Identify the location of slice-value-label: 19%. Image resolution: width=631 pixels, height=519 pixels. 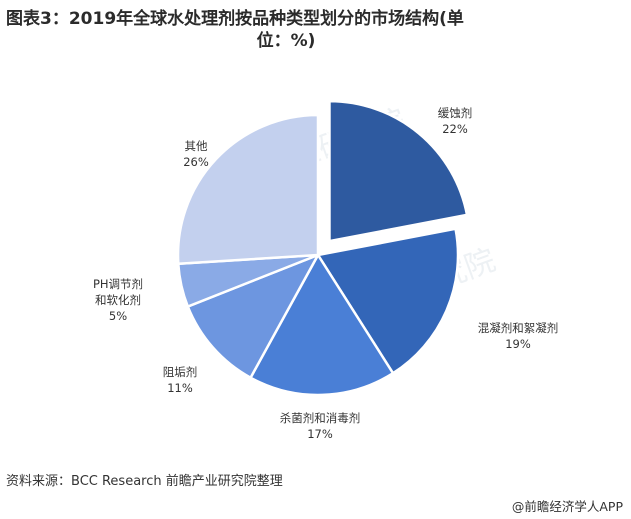
(518, 344).